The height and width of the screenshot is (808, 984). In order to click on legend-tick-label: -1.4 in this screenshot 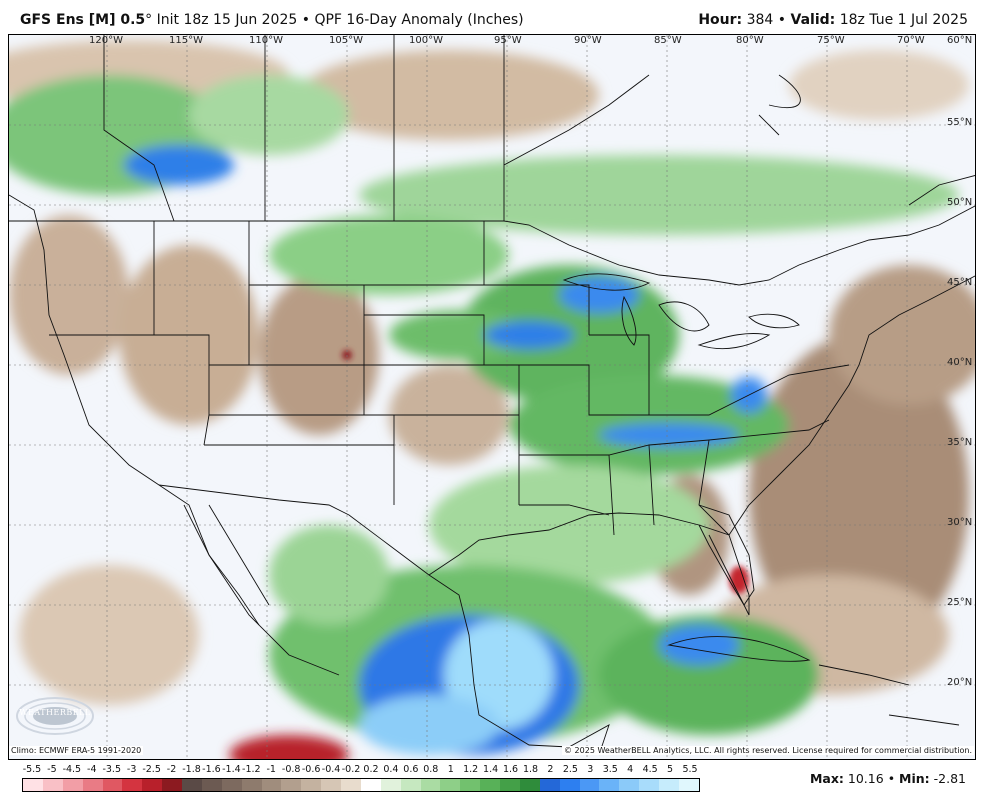, I will do `click(231, 769)`.